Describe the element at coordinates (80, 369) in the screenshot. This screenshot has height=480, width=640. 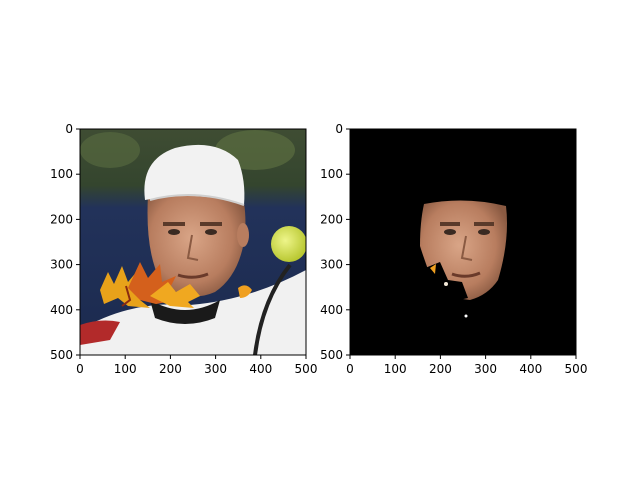
I see `left-x-tick-label-0: 0` at that location.